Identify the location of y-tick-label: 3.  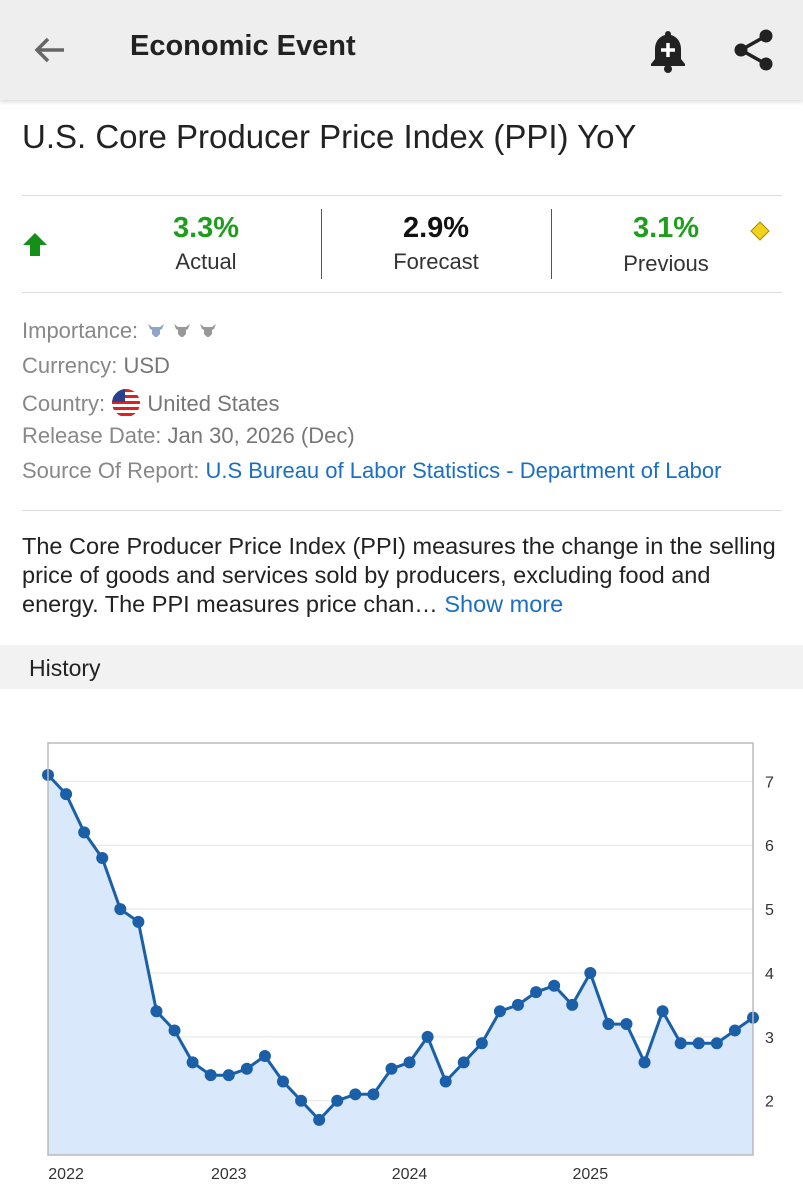
(769, 1038).